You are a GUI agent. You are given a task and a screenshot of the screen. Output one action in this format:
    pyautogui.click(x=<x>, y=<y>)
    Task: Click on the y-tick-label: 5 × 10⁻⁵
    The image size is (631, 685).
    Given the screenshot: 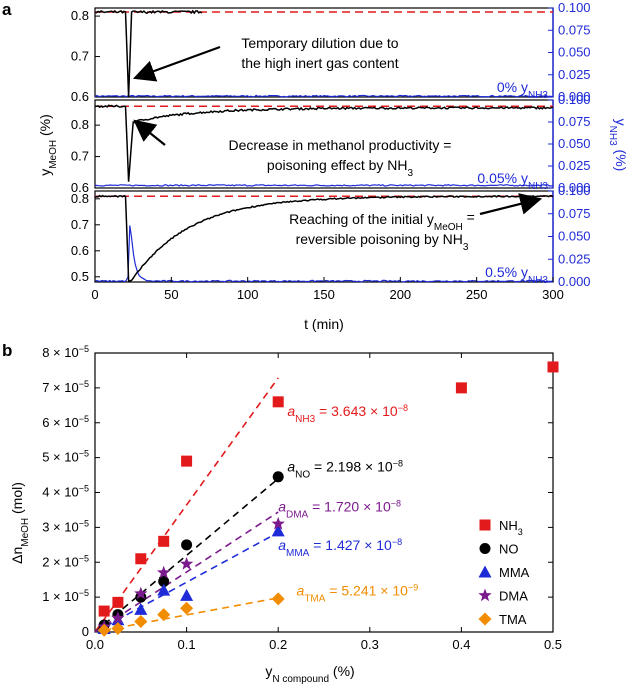 What is the action you would take?
    pyautogui.click(x=65, y=457)
    